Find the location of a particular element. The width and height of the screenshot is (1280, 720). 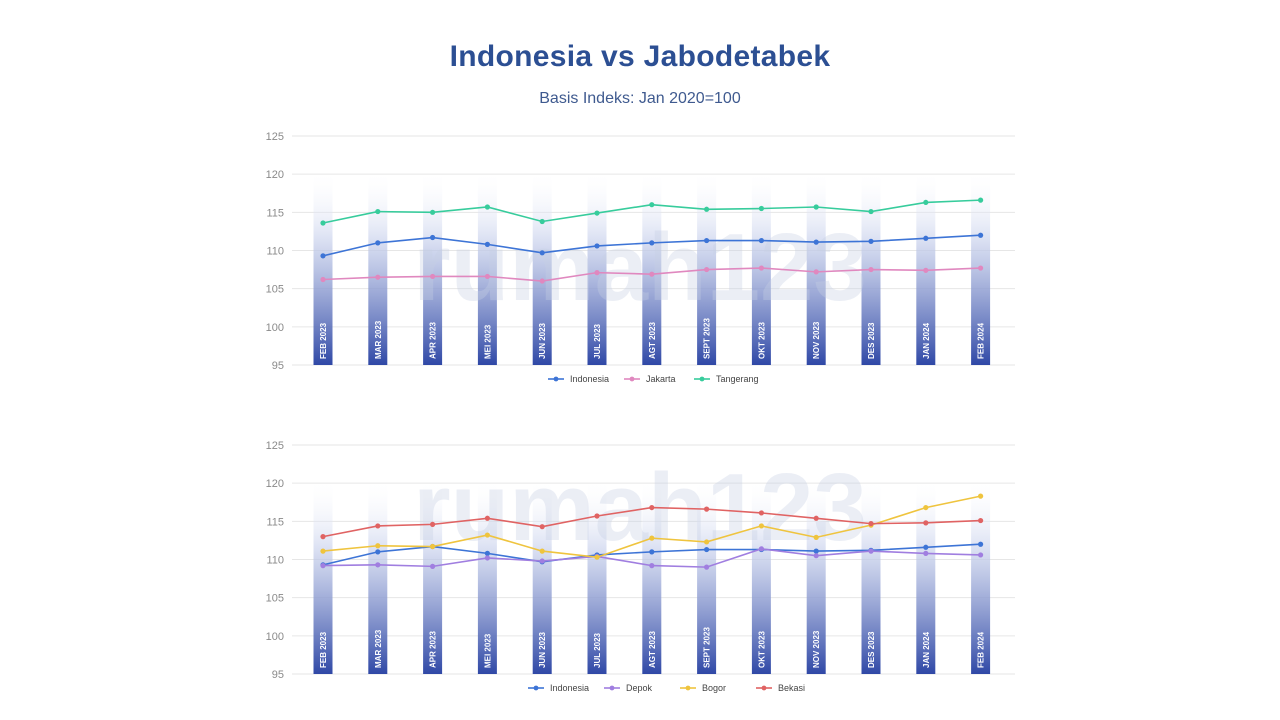

page-subtitle: Basis Indeks: Jan 2020=100 is located at coordinates (640, 98).